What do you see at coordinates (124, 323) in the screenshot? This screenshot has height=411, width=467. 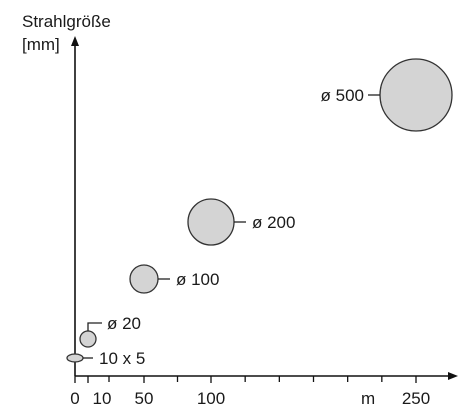 I see `beam-label: ø 20` at bounding box center [124, 323].